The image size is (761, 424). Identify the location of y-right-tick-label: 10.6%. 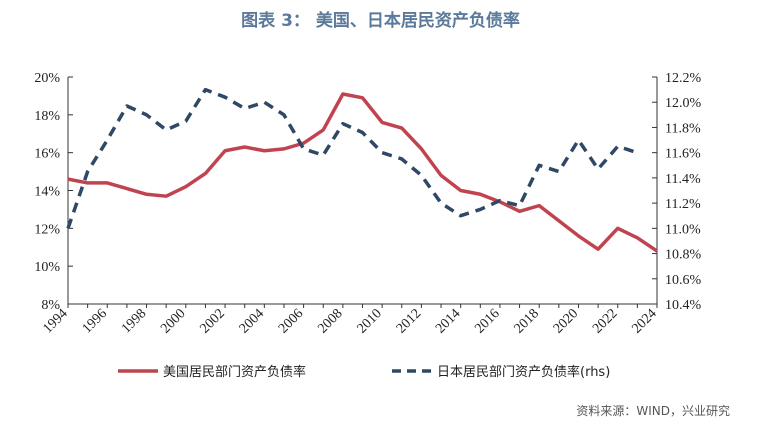
(683, 280).